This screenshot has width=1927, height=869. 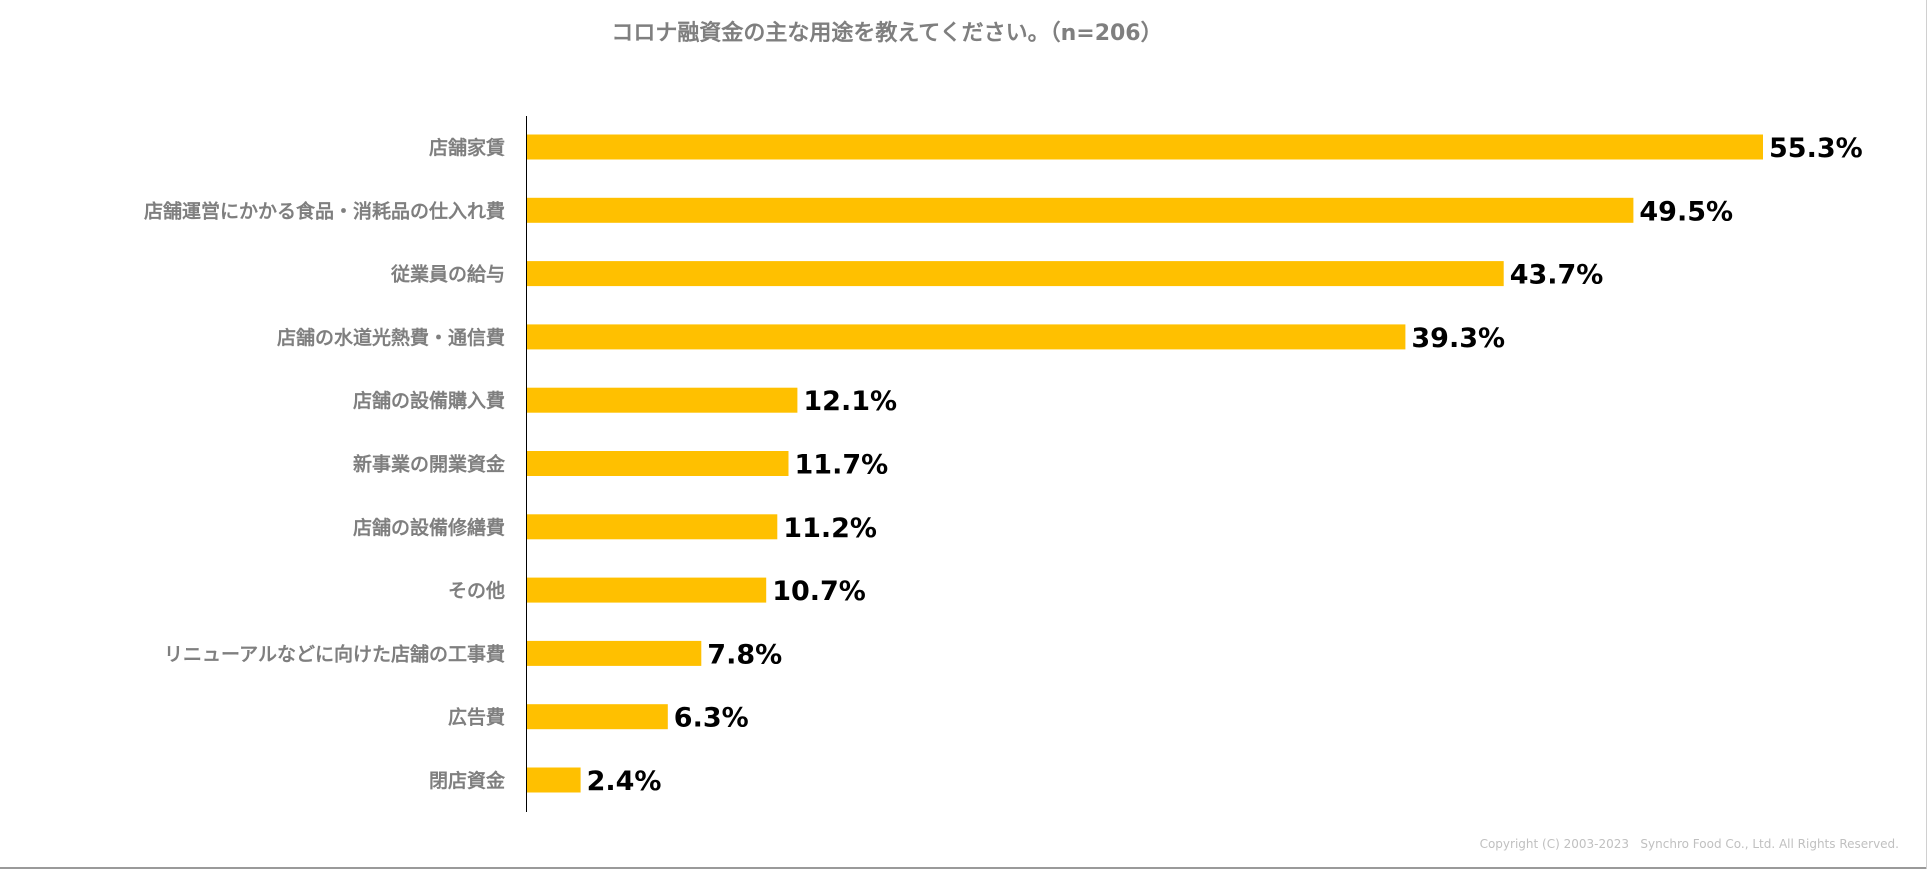 I want to click on category-label-8: その他, so click(x=476, y=590).